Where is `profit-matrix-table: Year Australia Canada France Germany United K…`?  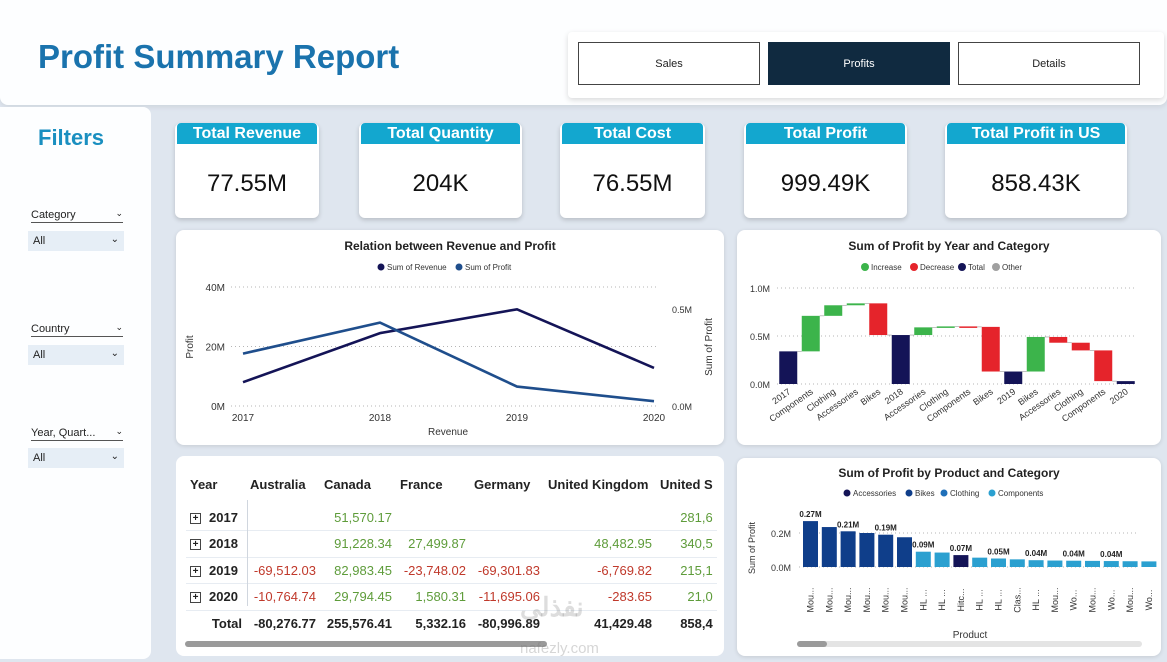 profit-matrix-table: Year Australia Canada France Germany United K… is located at coordinates (450, 556).